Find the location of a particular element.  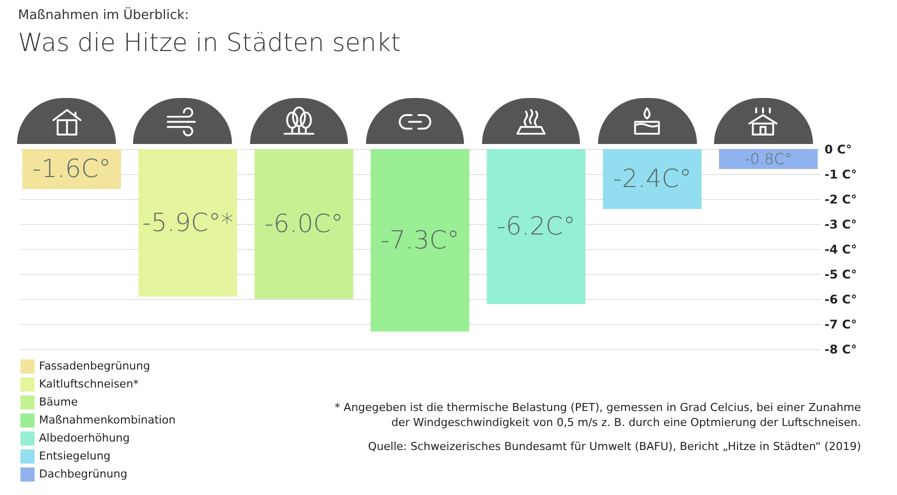

y-tick-label: -6 C° is located at coordinates (840, 299).